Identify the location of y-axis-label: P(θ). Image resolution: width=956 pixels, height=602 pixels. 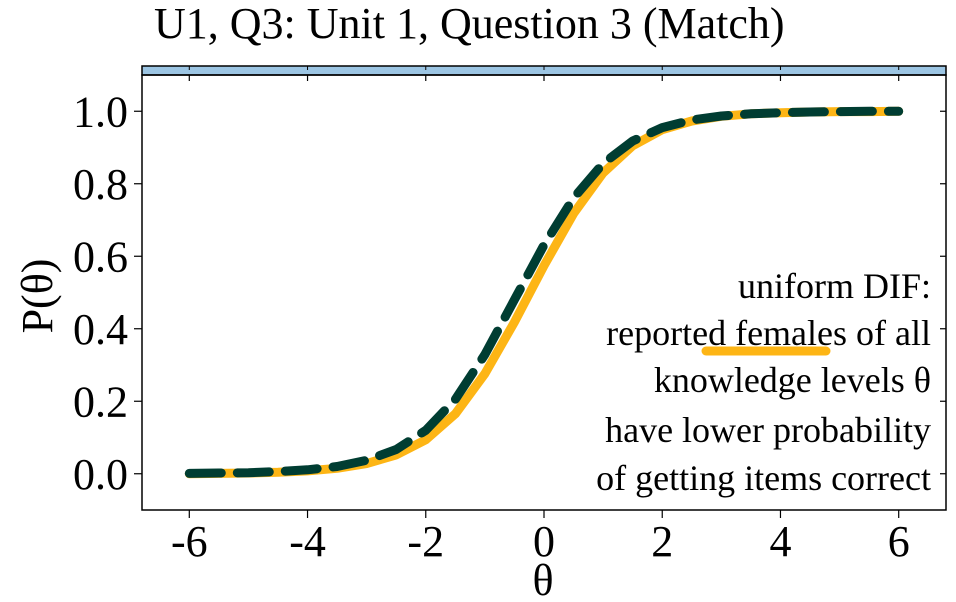
(37, 296).